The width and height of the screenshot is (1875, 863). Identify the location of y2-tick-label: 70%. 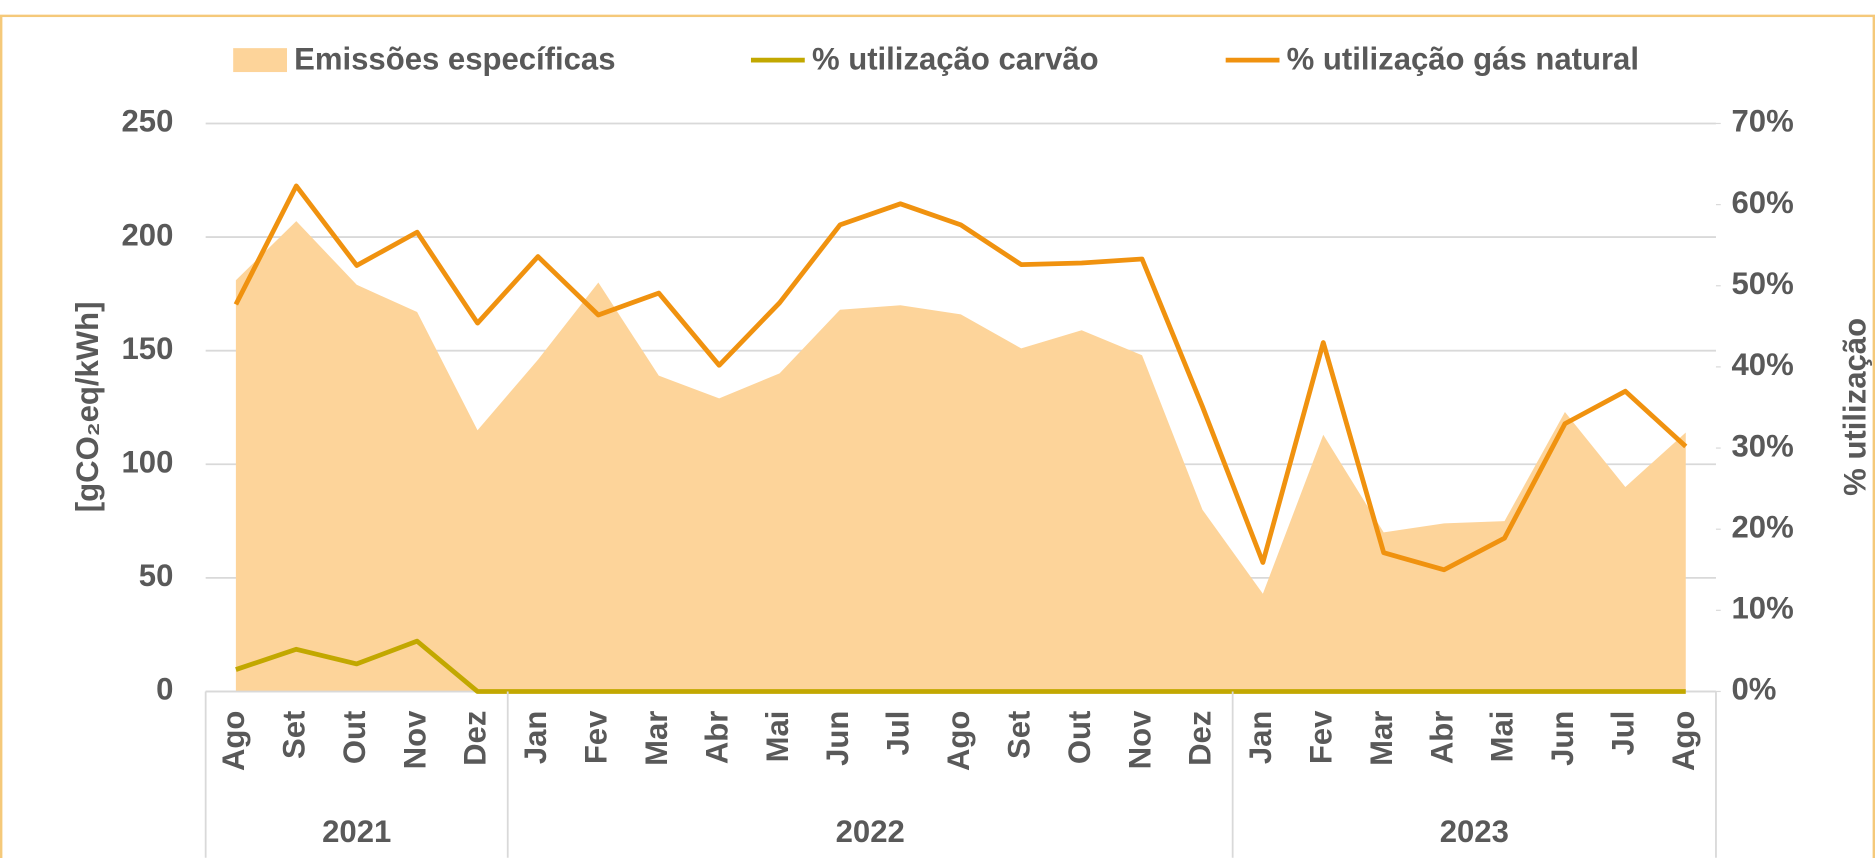
(1763, 121).